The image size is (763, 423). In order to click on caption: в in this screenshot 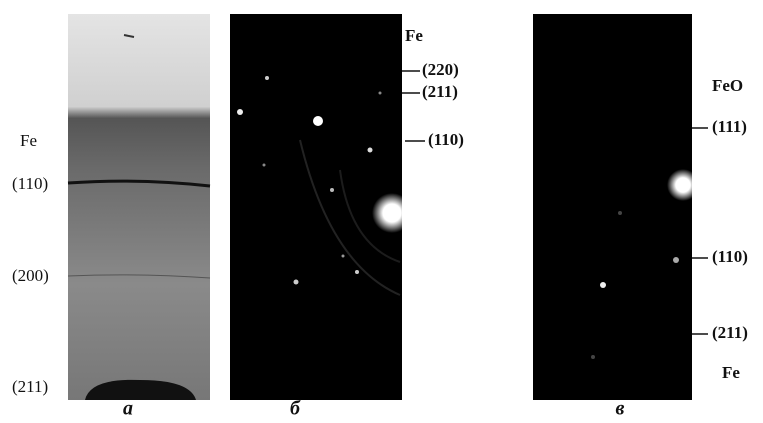, I will do `click(620, 409)`.